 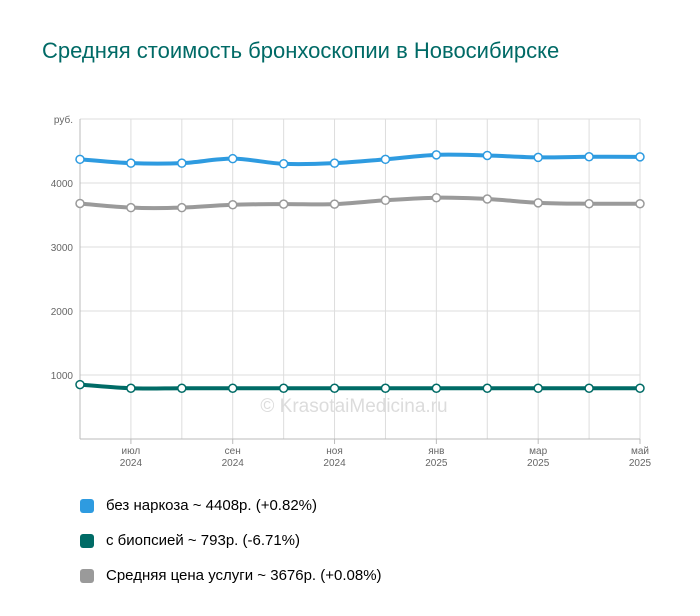 What do you see at coordinates (244, 575) in the screenshot?
I see `legend-label: Средняя цена услуги ~ 3676р. (+0.08%)` at bounding box center [244, 575].